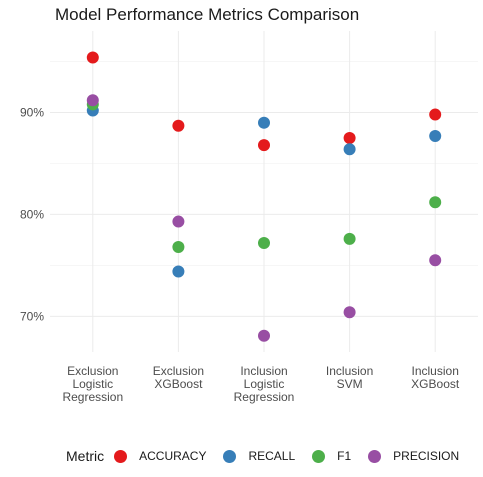  What do you see at coordinates (121, 456) in the screenshot?
I see `legend-dot-accuracy` at bounding box center [121, 456].